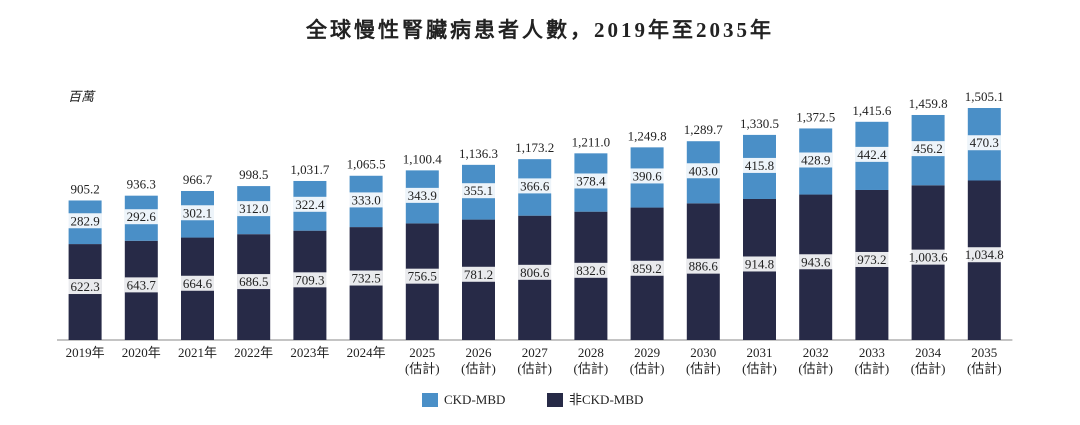 The width and height of the screenshot is (1080, 425). I want to click on total-label: 1,289.7, so click(704, 129).